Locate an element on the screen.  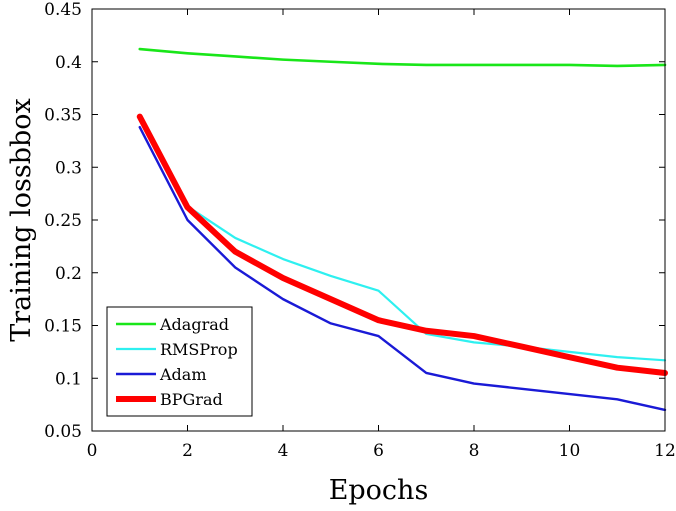
x-axis-title: Epochs is located at coordinates (379, 490).